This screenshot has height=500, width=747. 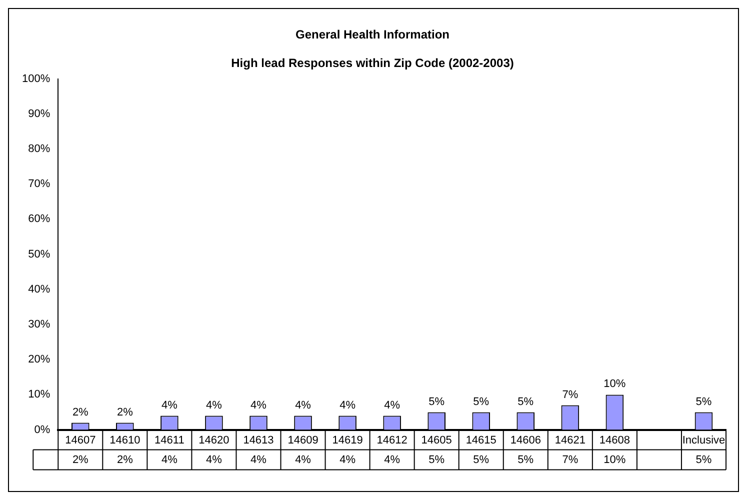 What do you see at coordinates (614, 440) in the screenshot?
I see `x-tick-label: 14608` at bounding box center [614, 440].